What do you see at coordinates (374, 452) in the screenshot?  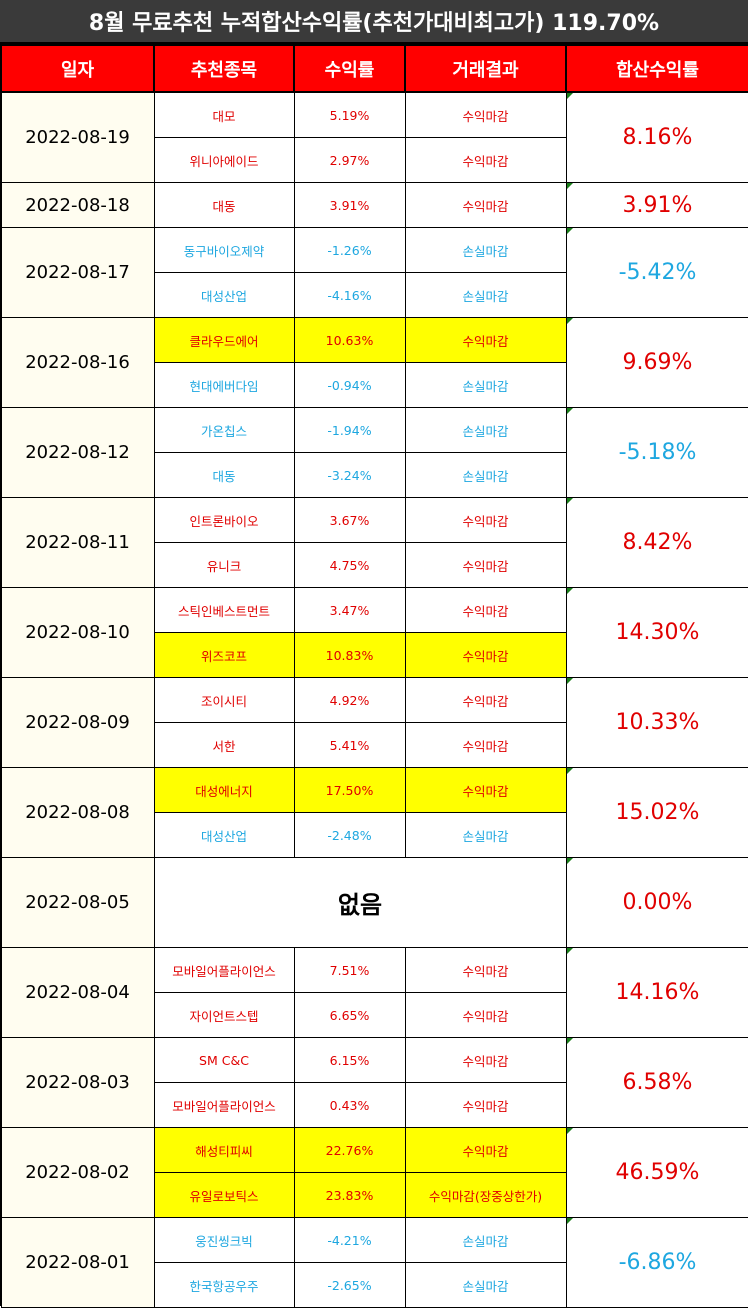 I see `table-row: 2022-08-12 가온칩스 -1.94% 손실마감 -5.18%` at bounding box center [374, 452].